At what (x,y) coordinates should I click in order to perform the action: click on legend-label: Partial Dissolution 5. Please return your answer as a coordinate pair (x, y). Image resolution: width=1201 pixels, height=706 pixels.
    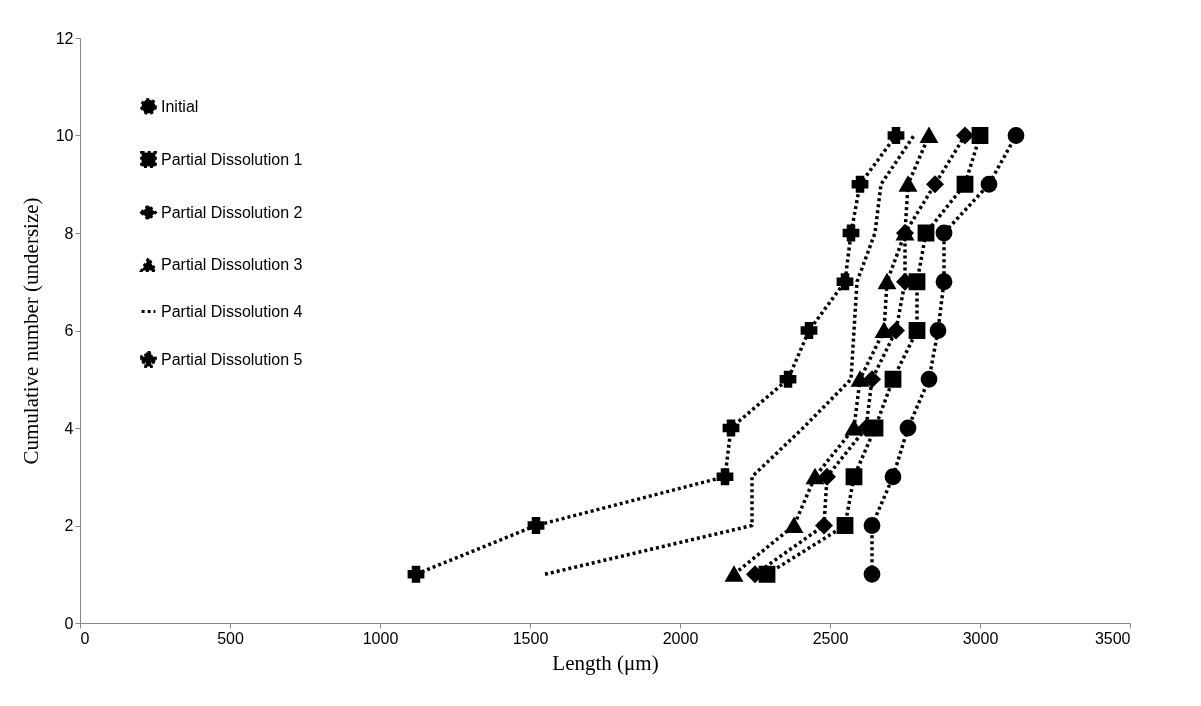
    Looking at the image, I should click on (232, 359).